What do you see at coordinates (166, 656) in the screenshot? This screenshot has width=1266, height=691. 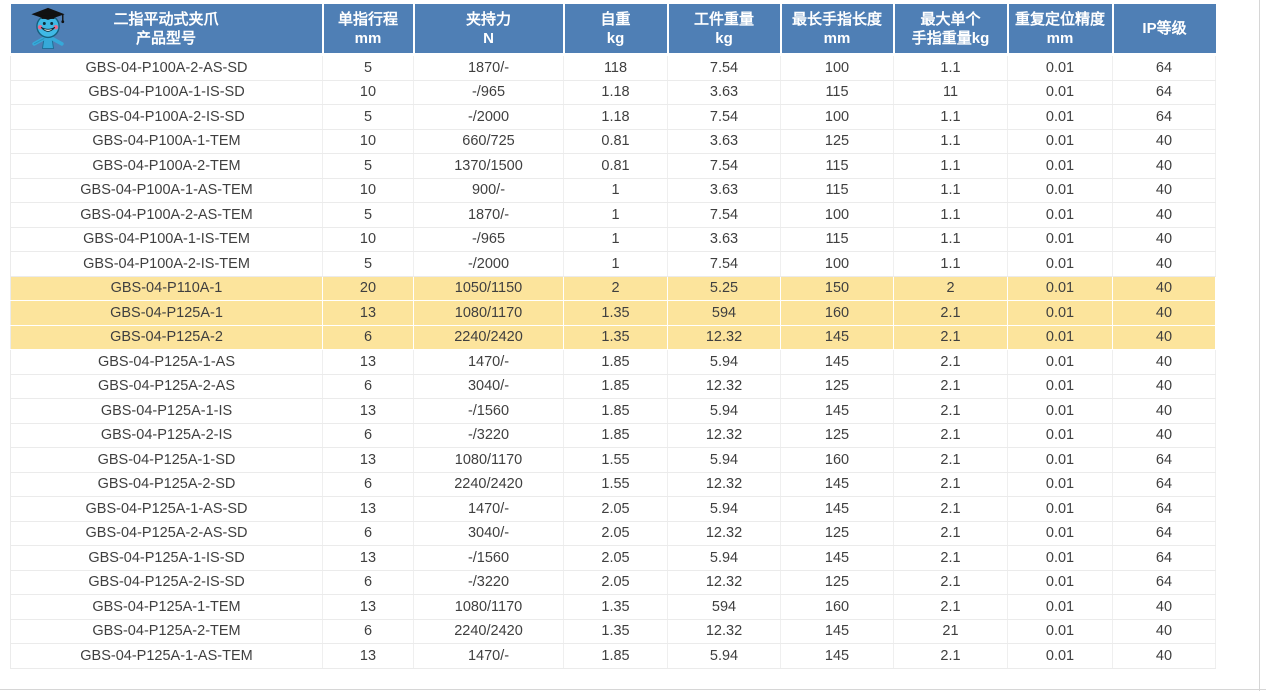 I see `cell-model: GBS-04-P125A-1-AS-TEM` at bounding box center [166, 656].